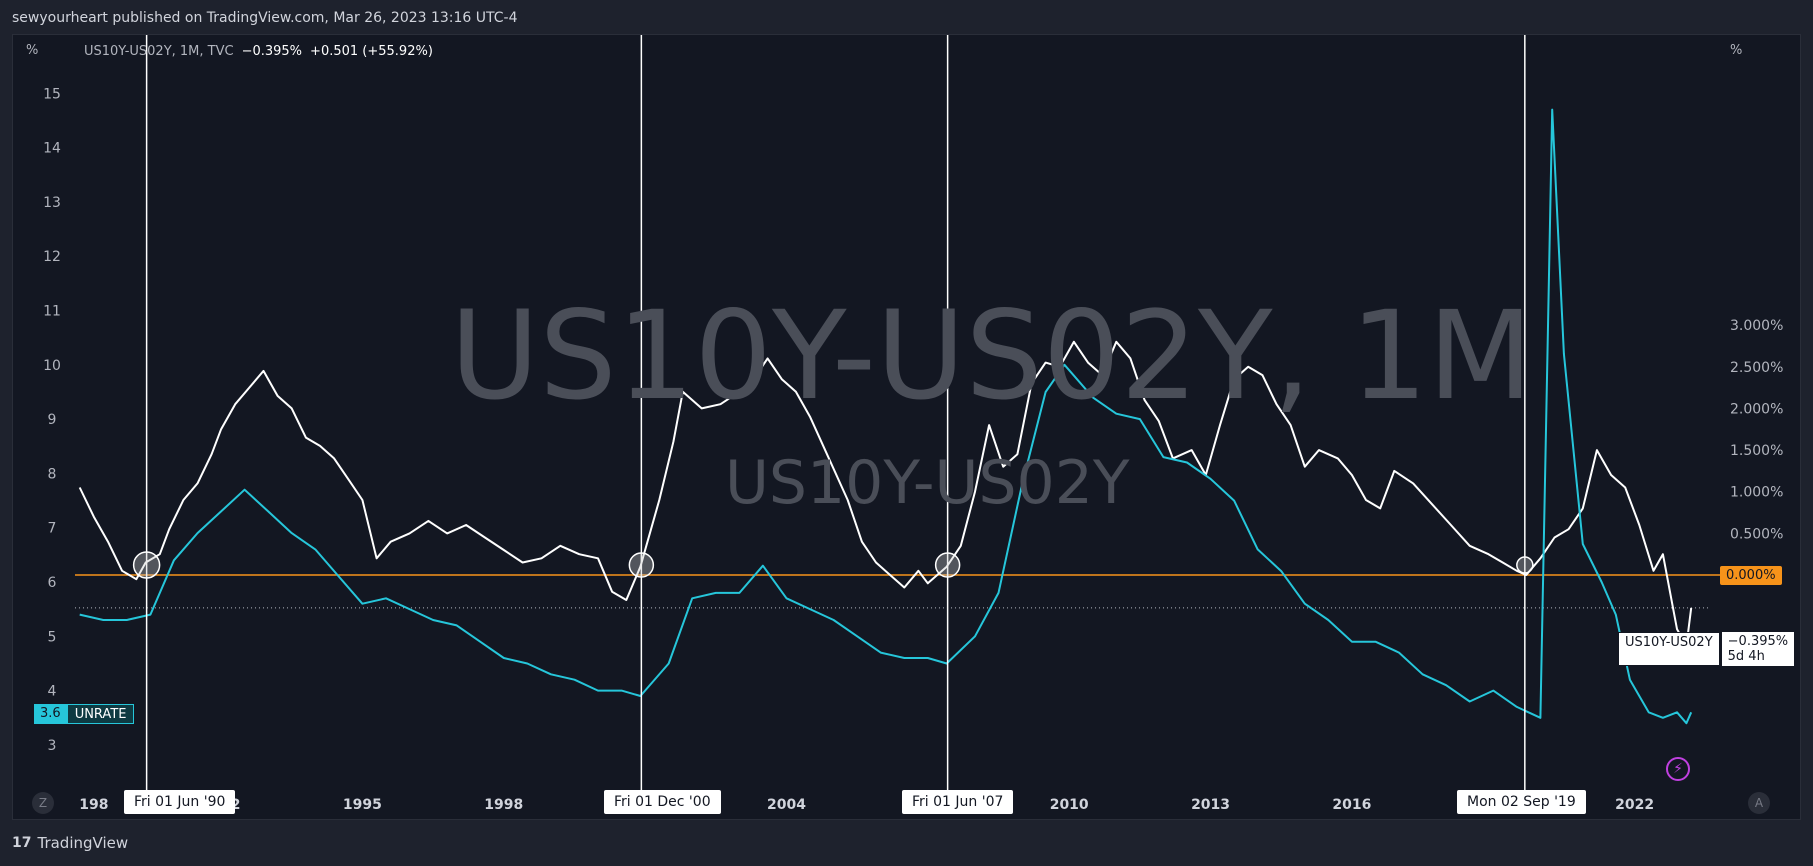 This screenshot has width=1813, height=866. Describe the element at coordinates (503, 805) in the screenshot. I see `x-tick-label: 1998` at that location.